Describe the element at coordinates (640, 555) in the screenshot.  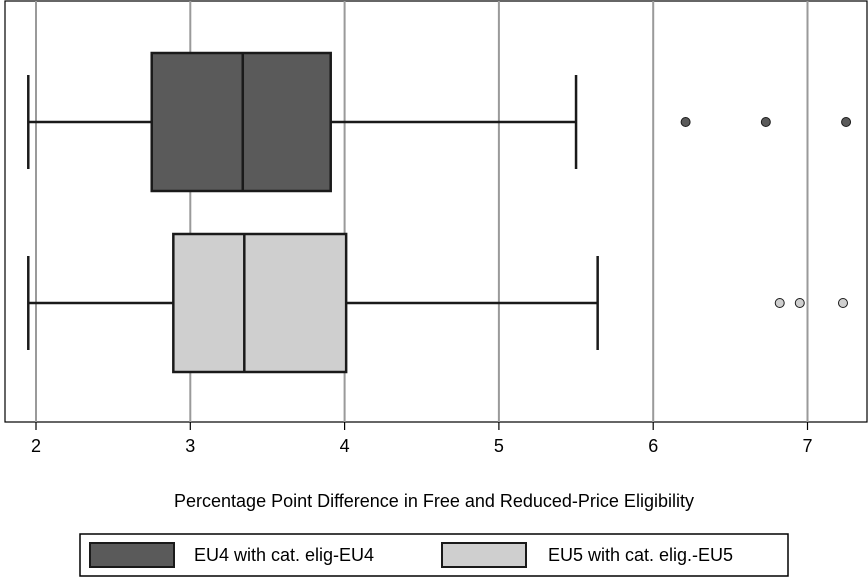
I see `legend-label-2: EU5 with cat. elig.-EU5` at that location.